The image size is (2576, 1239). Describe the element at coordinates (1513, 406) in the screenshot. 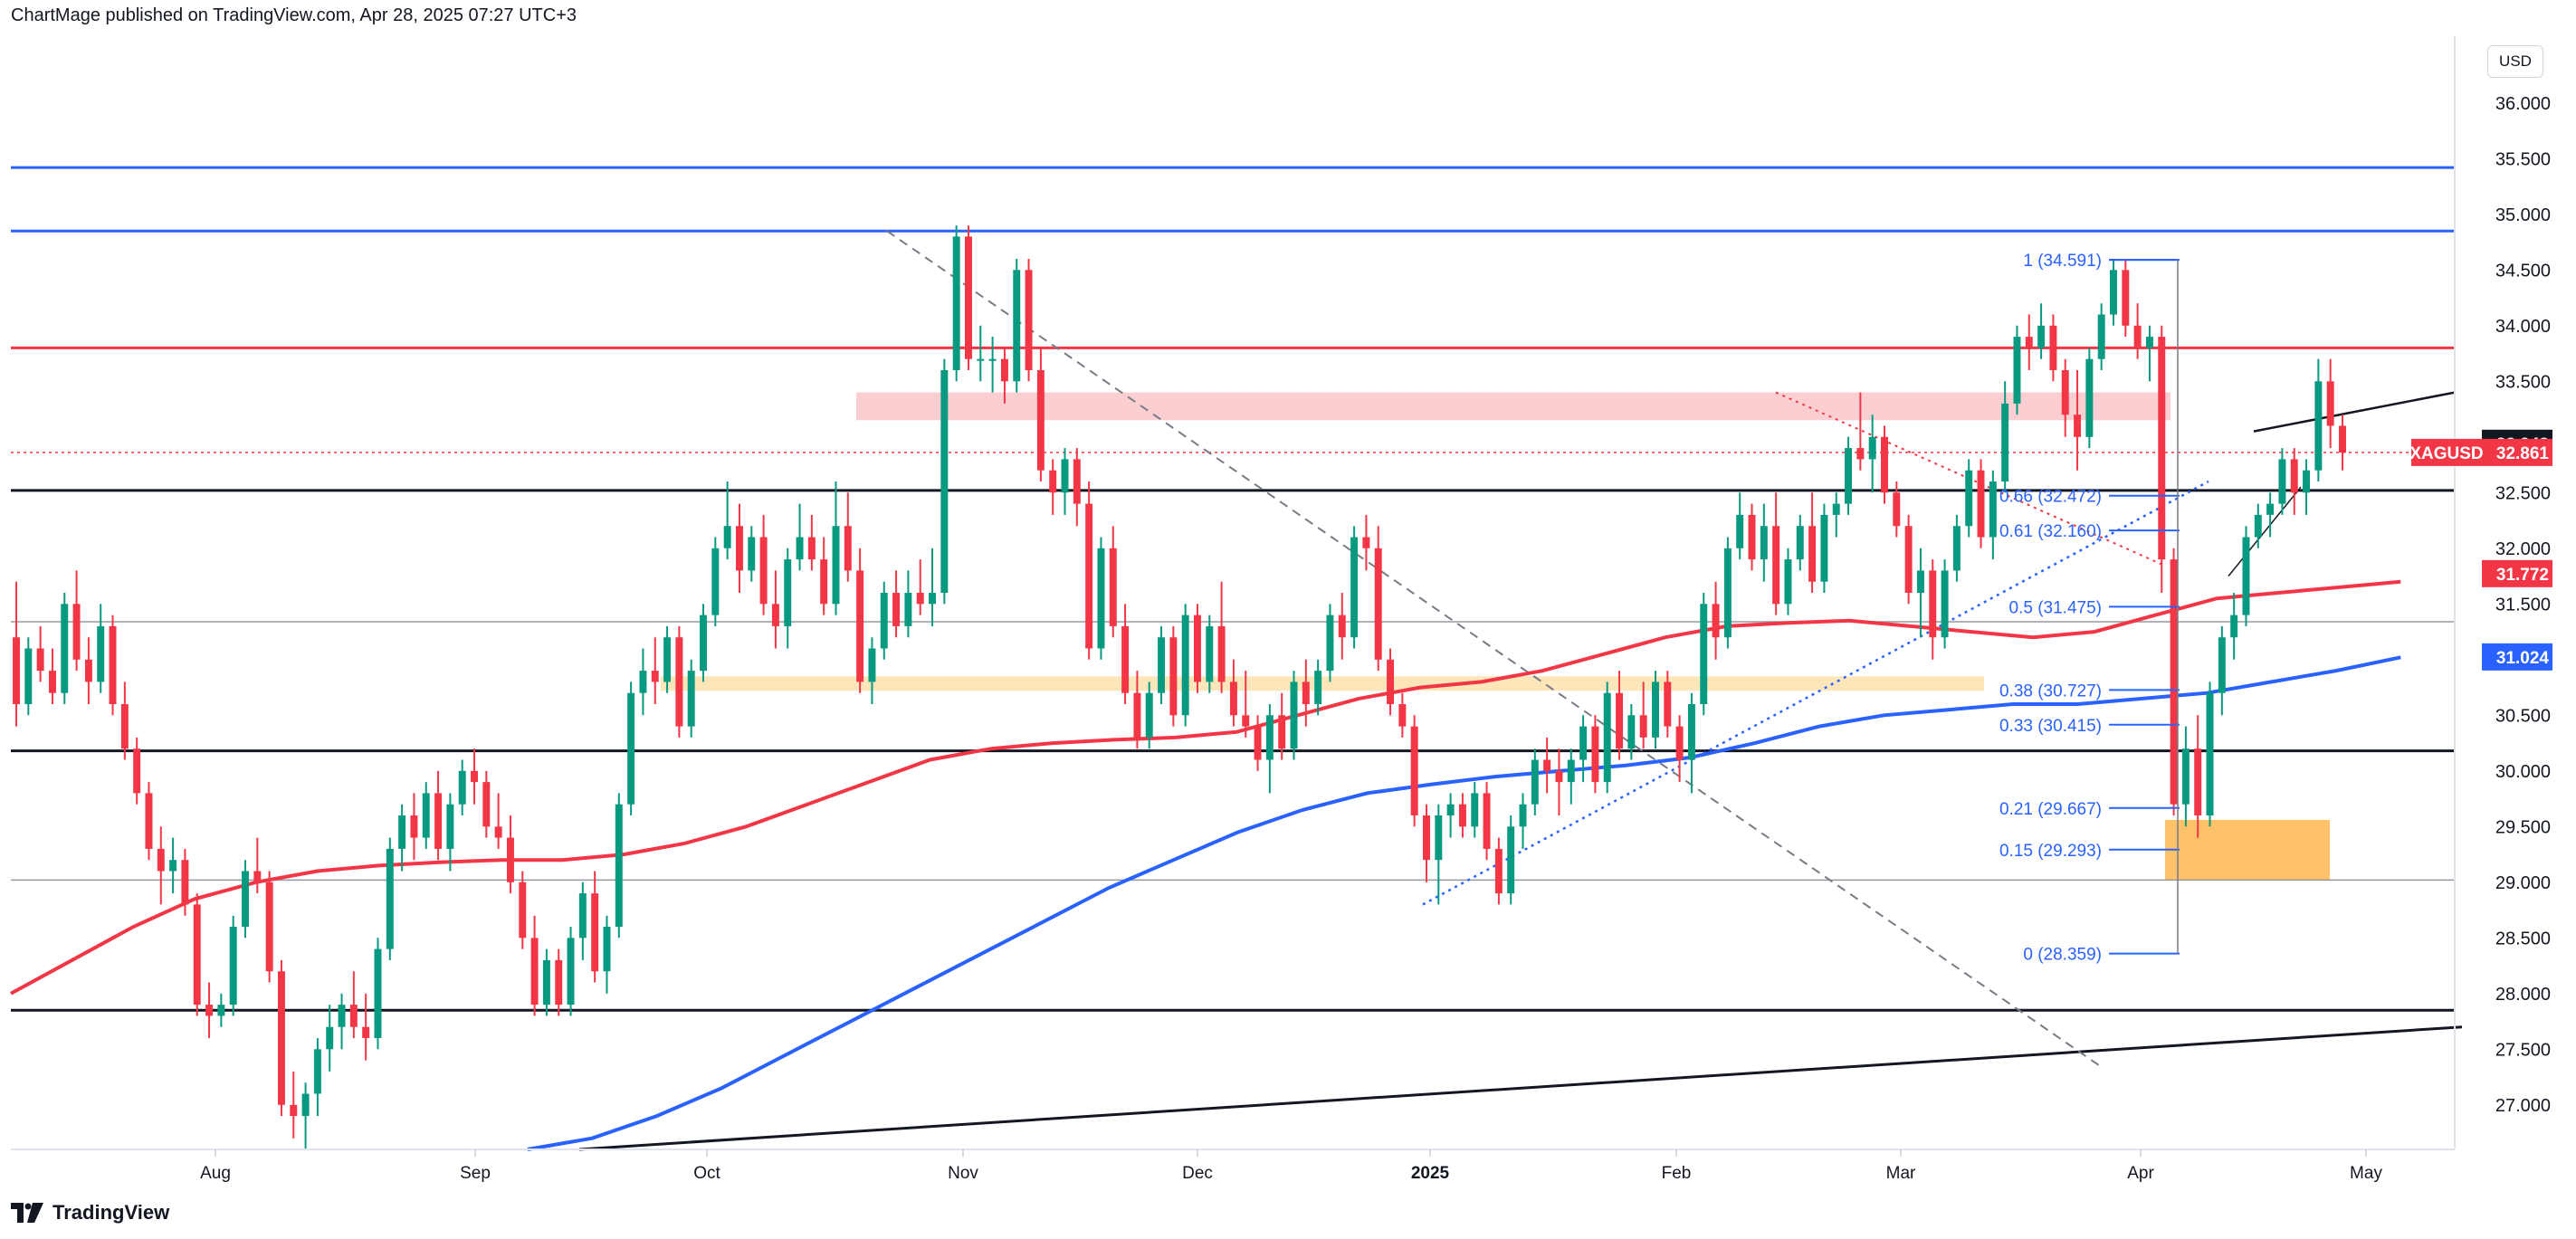

I see `resistance-zone` at that location.